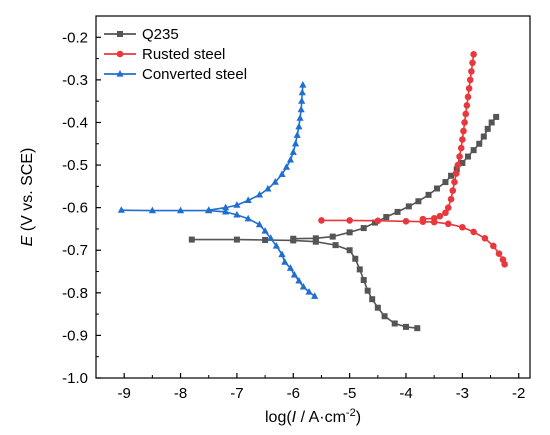  What do you see at coordinates (518, 393) in the screenshot?
I see `x-tick-label: -2` at bounding box center [518, 393].